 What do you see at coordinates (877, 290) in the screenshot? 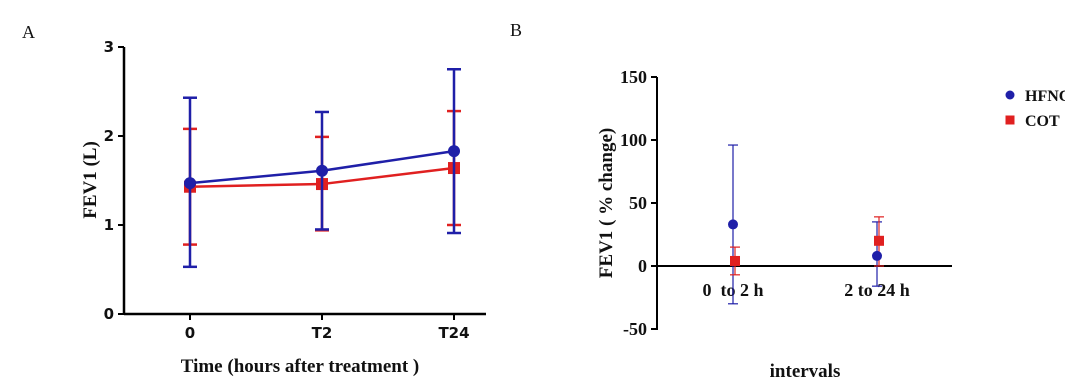
I see `b-x-tick-label: 2 to 24 h` at bounding box center [877, 290].